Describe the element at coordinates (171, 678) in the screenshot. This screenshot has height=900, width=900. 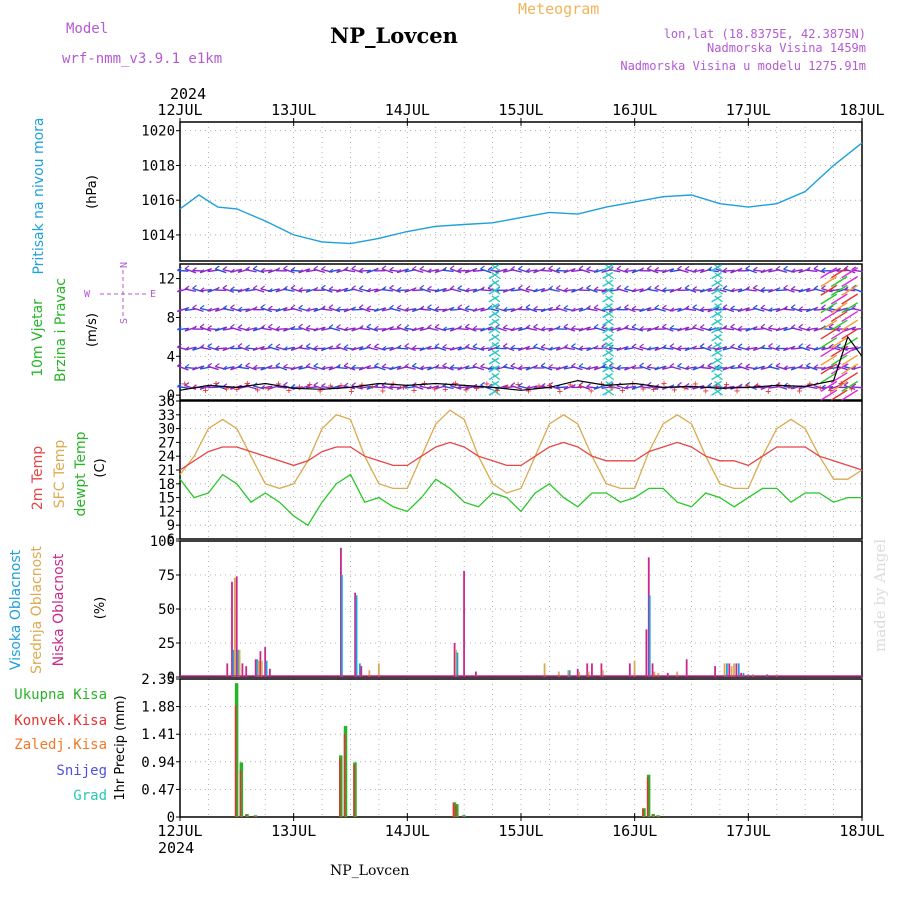
I see `y-tick-label: 0` at that location.